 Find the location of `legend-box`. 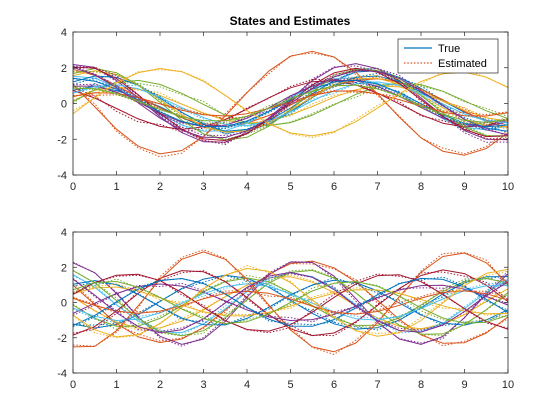

legend-box is located at coordinates (448, 56).